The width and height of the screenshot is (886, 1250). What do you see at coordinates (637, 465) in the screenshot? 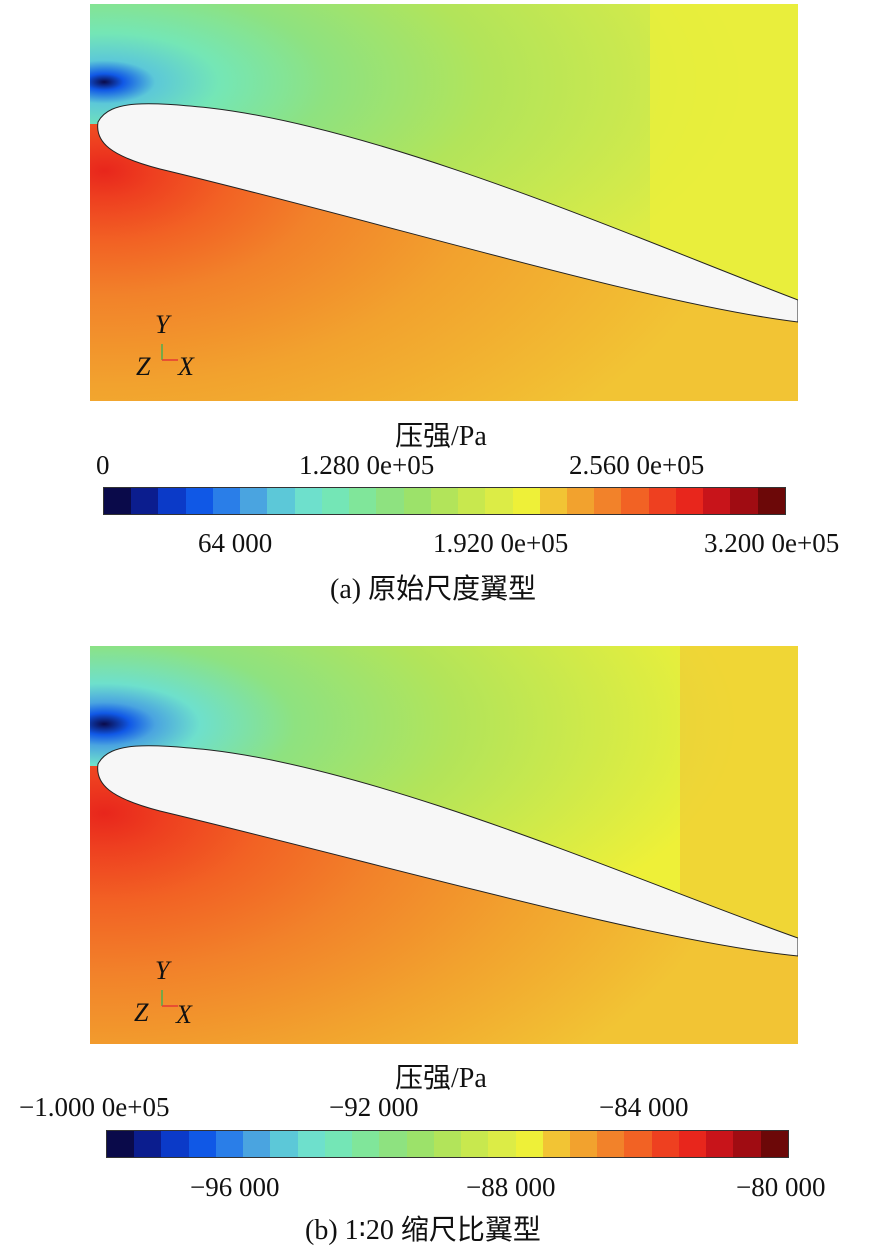
I see `colorbar-tick-label: 2.560 0e+05` at bounding box center [637, 465].